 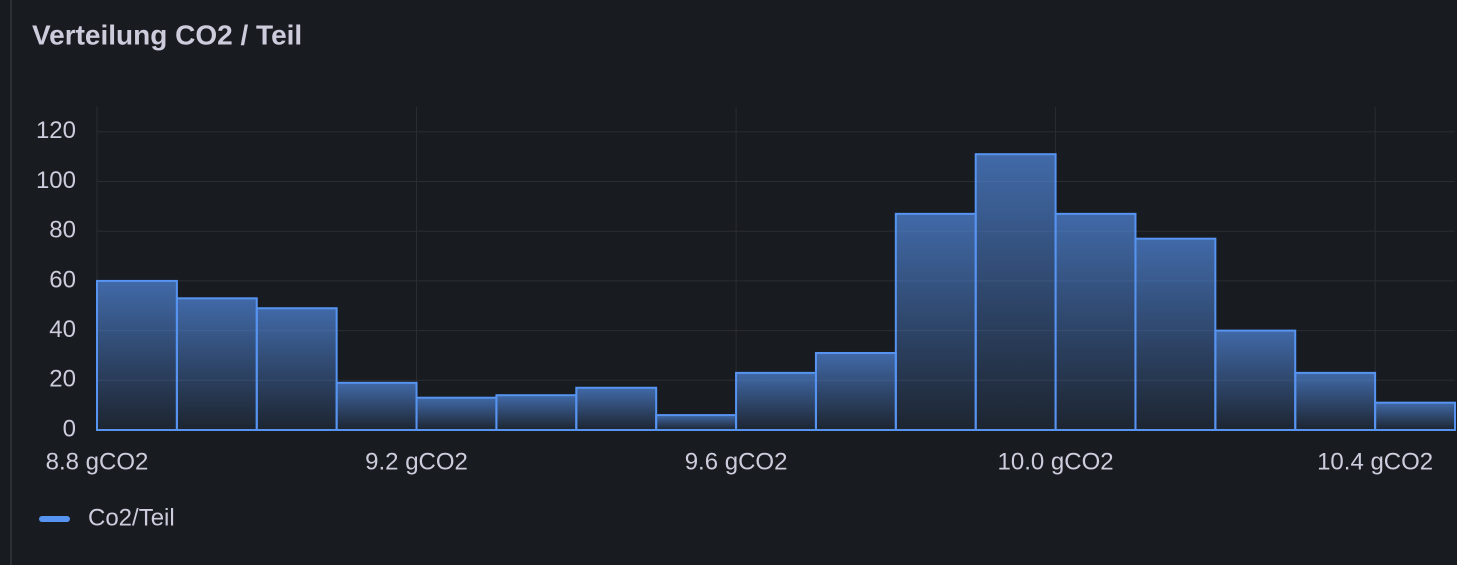 What do you see at coordinates (97, 461) in the screenshot?
I see `x-tick-label: 8.8 gCO2` at bounding box center [97, 461].